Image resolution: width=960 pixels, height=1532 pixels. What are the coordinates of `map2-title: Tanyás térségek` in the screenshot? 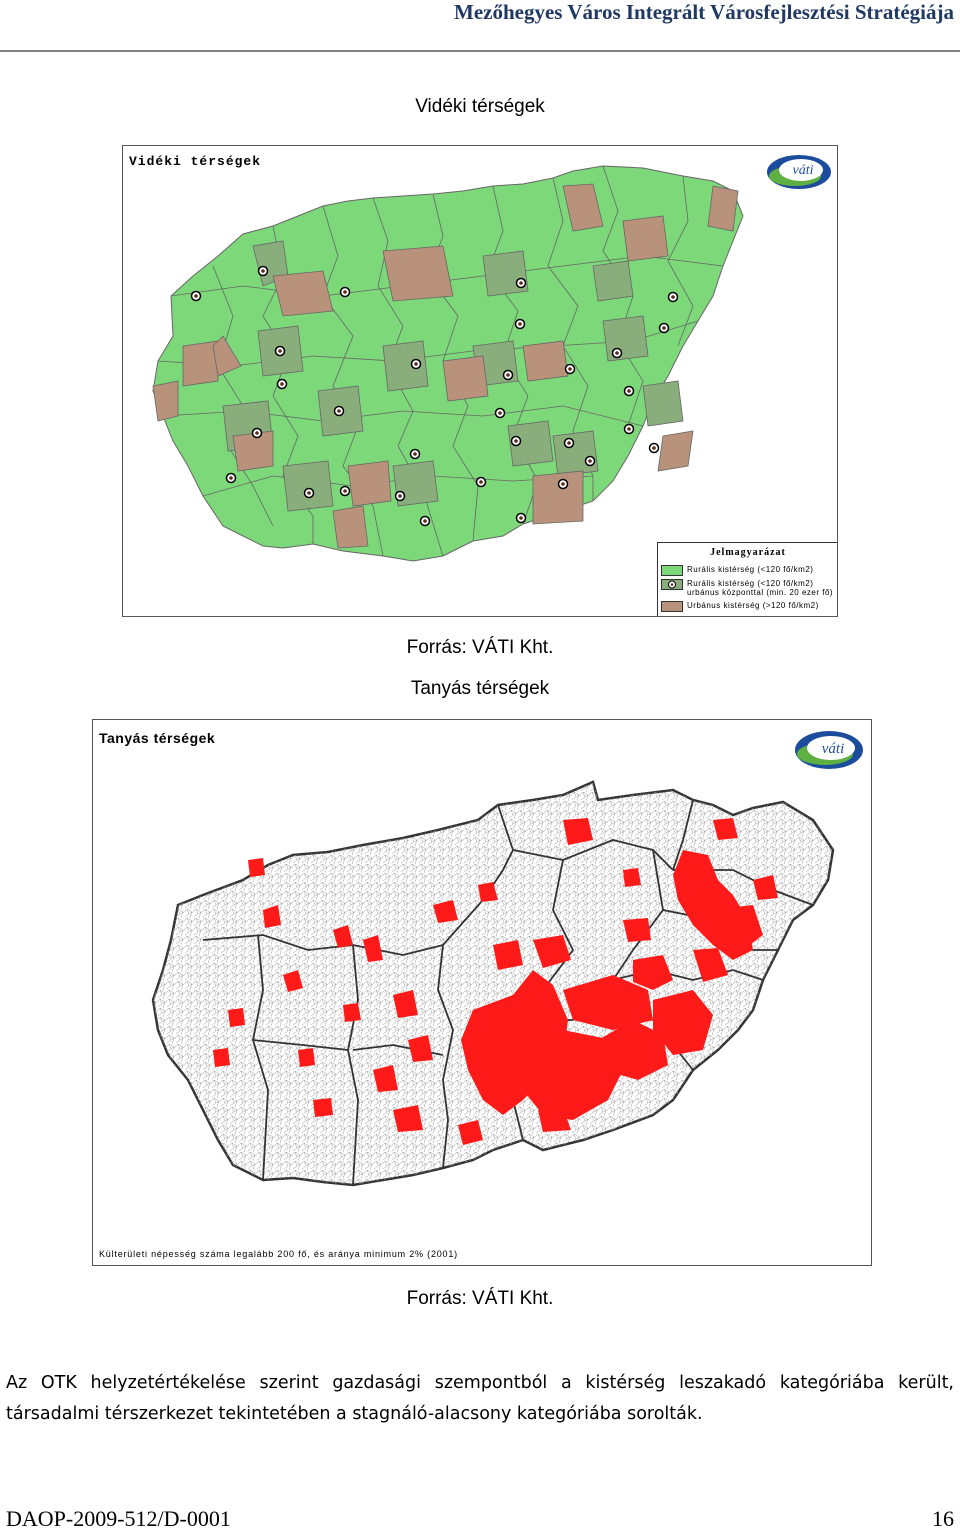 It's located at (157, 738).